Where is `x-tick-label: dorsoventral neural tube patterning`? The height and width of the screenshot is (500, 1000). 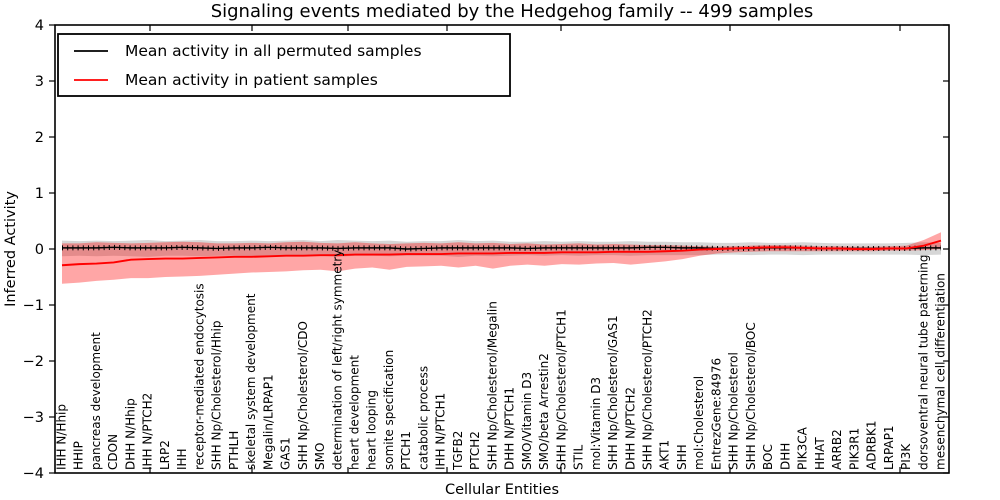
x-tick-label: dorsoventral neural tube patterning is located at coordinates (923, 362).